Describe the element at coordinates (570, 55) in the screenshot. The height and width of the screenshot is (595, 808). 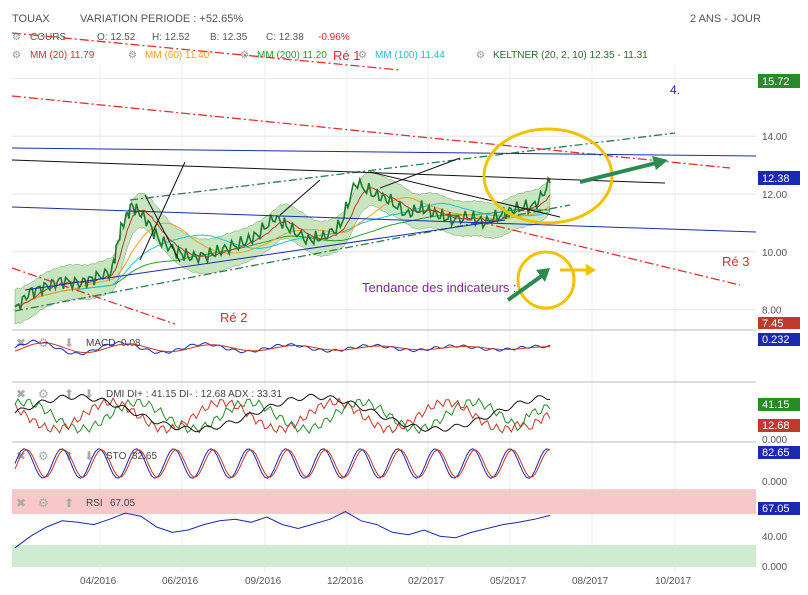
I see `keltner-legend: KELTNER (20, 2, 10) 12.35 - 11.31` at that location.